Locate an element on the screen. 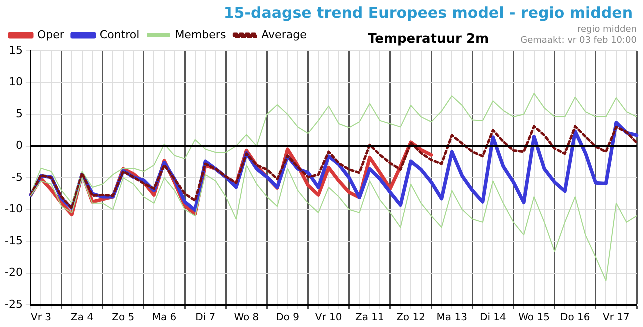 This screenshot has height=327, width=643. x-tick-label: Wo 8 is located at coordinates (247, 318).